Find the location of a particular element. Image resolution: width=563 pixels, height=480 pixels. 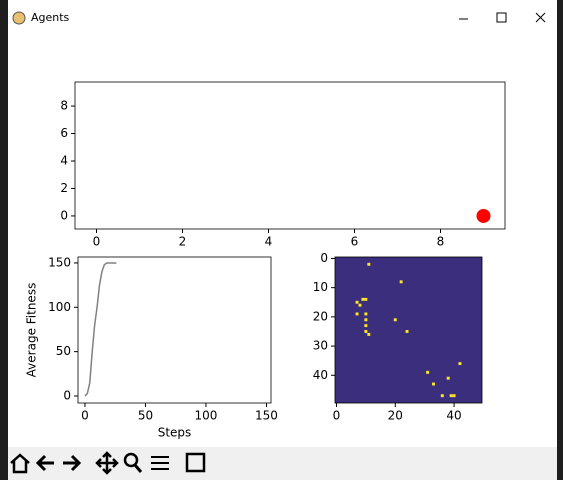

y-tick-label: 6 is located at coordinates (64, 133).